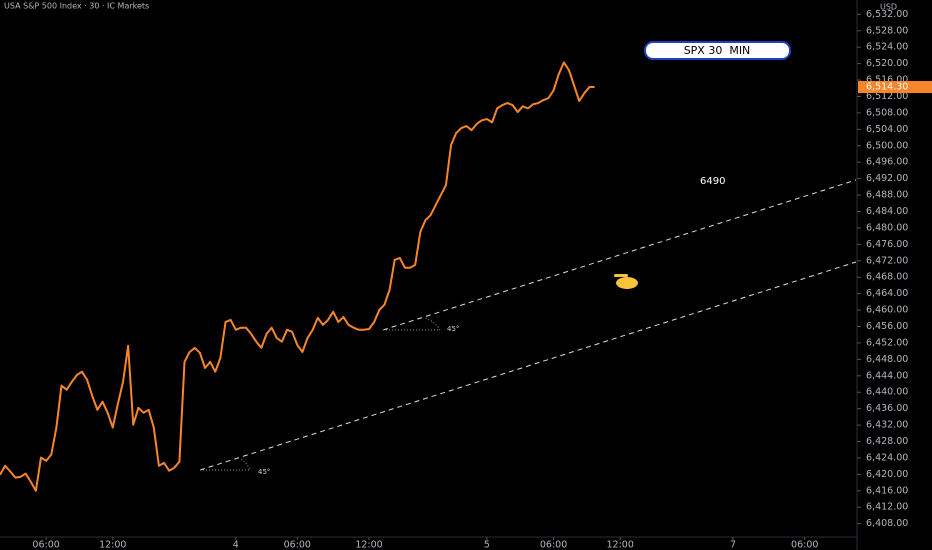 Image resolution: width=932 pixels, height=550 pixels. What do you see at coordinates (887, 260) in the screenshot?
I see `y-tick-label: 6,472.00` at bounding box center [887, 260].